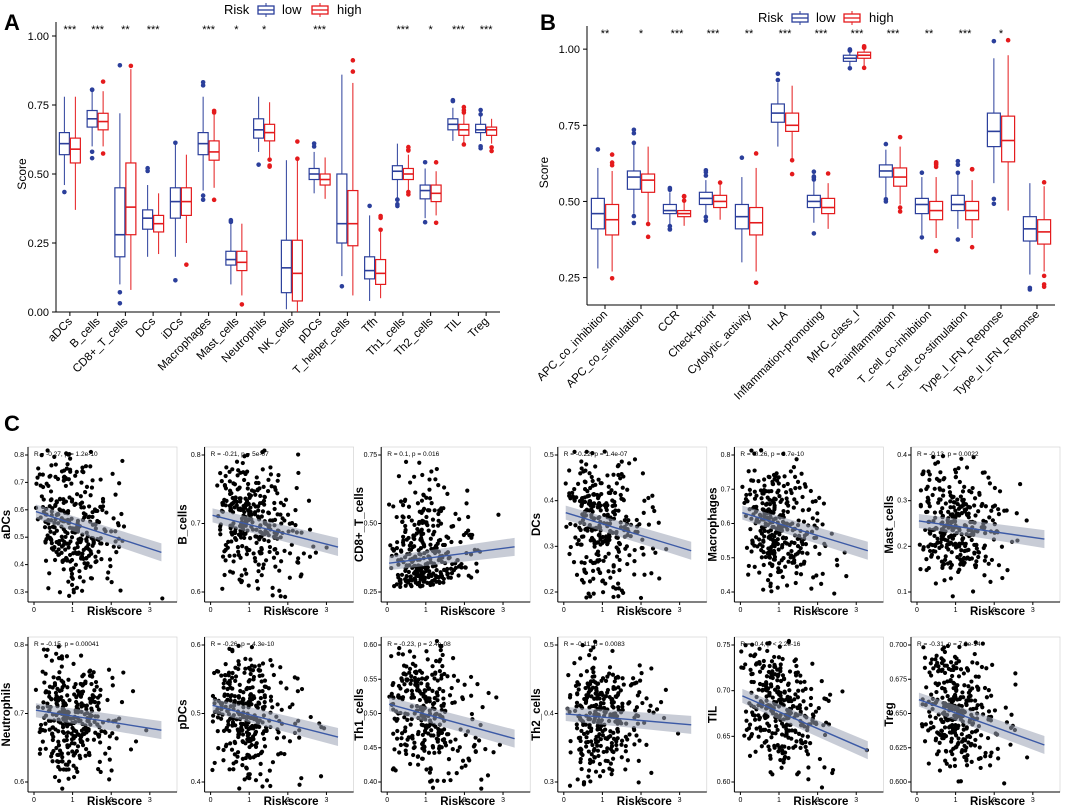 The height and width of the screenshot is (811, 1072). Describe the element at coordinates (641, 34) in the screenshot. I see `significance-label: *` at that location.